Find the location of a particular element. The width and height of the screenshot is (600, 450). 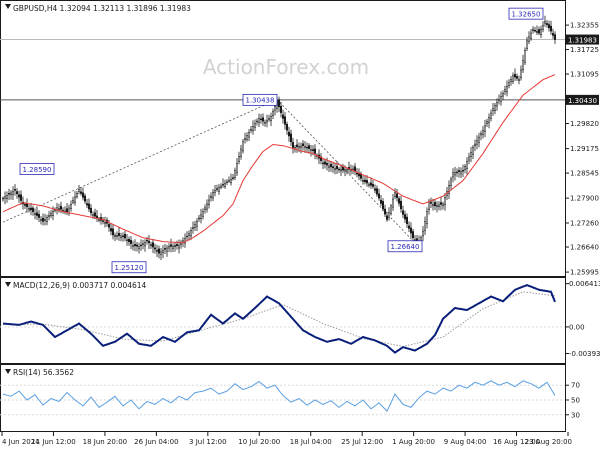

swing-low-label-text: 1.25120 is located at coordinates (129, 268).